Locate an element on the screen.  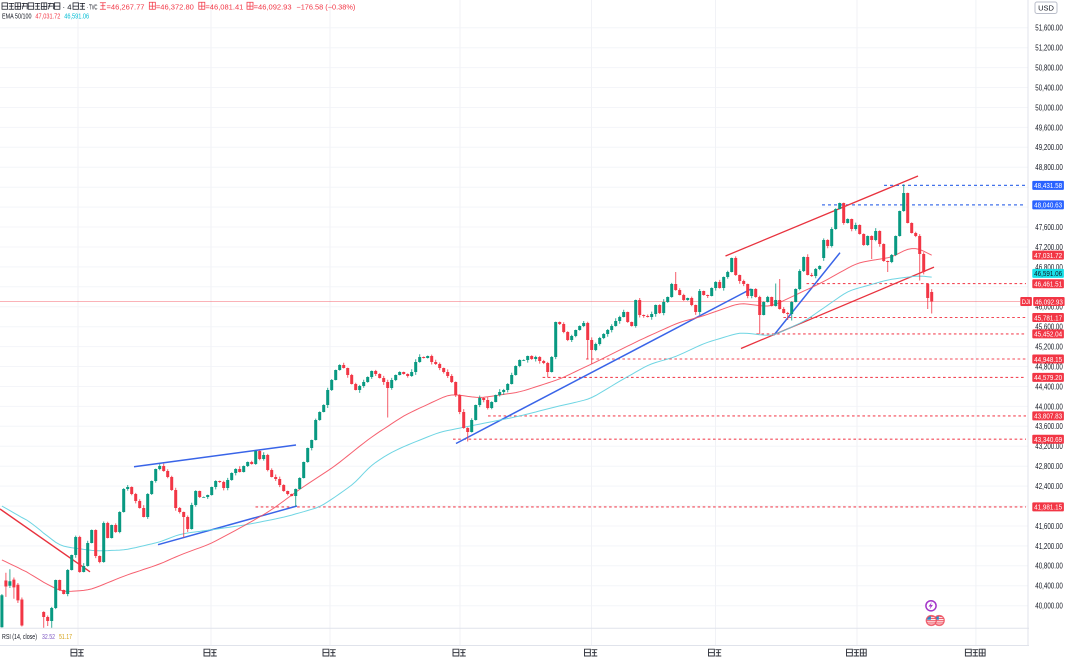
svg-text: 49,600.00 is located at coordinates (1049, 127).